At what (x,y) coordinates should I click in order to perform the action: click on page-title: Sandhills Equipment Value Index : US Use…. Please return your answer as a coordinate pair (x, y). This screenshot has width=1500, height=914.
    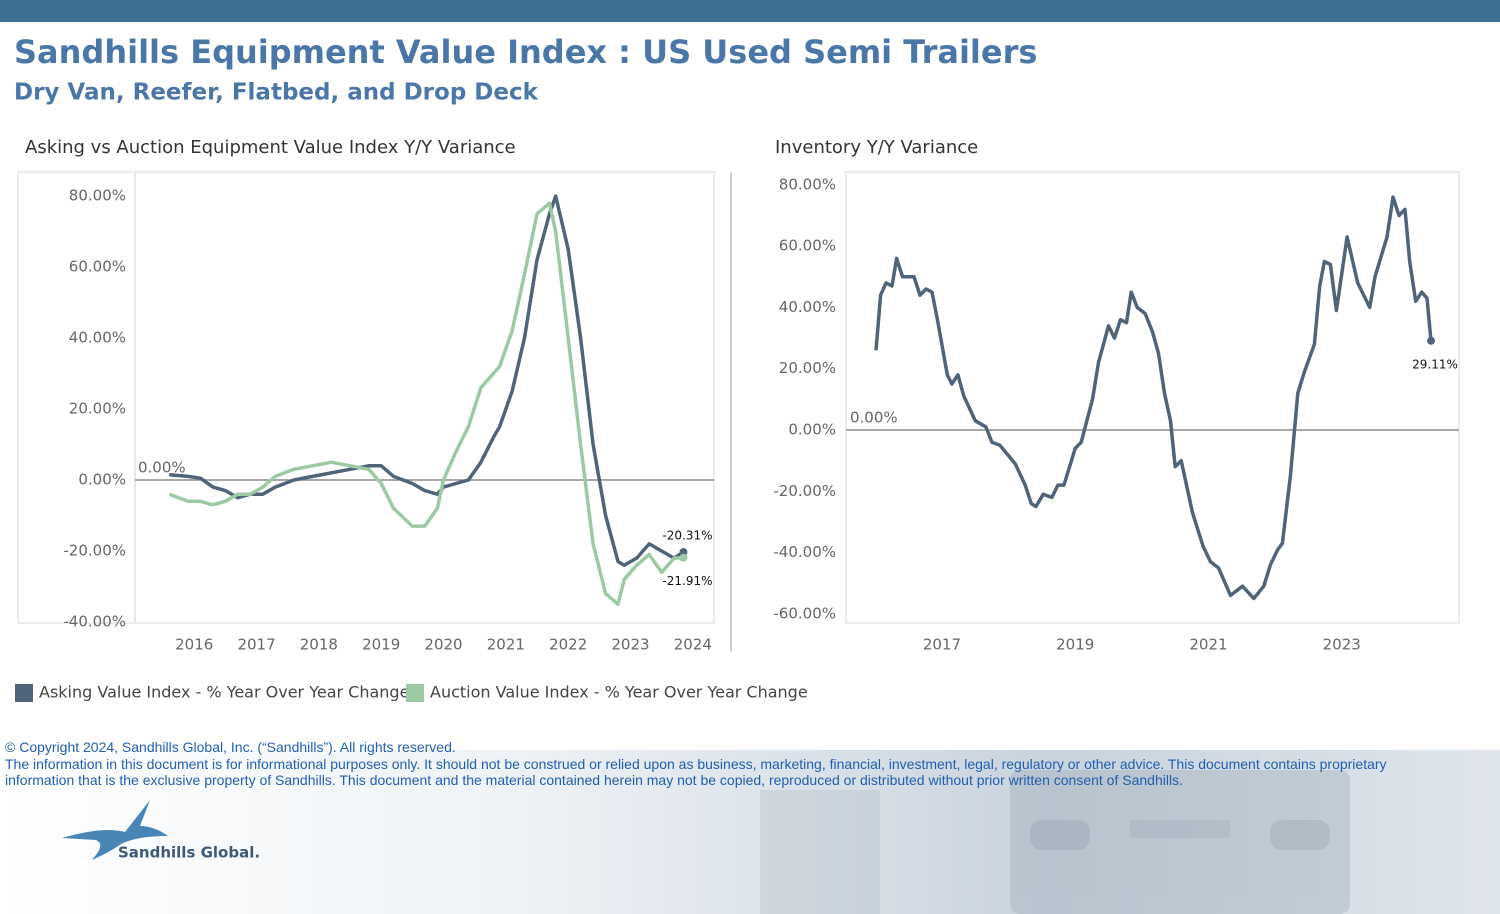
    Looking at the image, I should click on (525, 52).